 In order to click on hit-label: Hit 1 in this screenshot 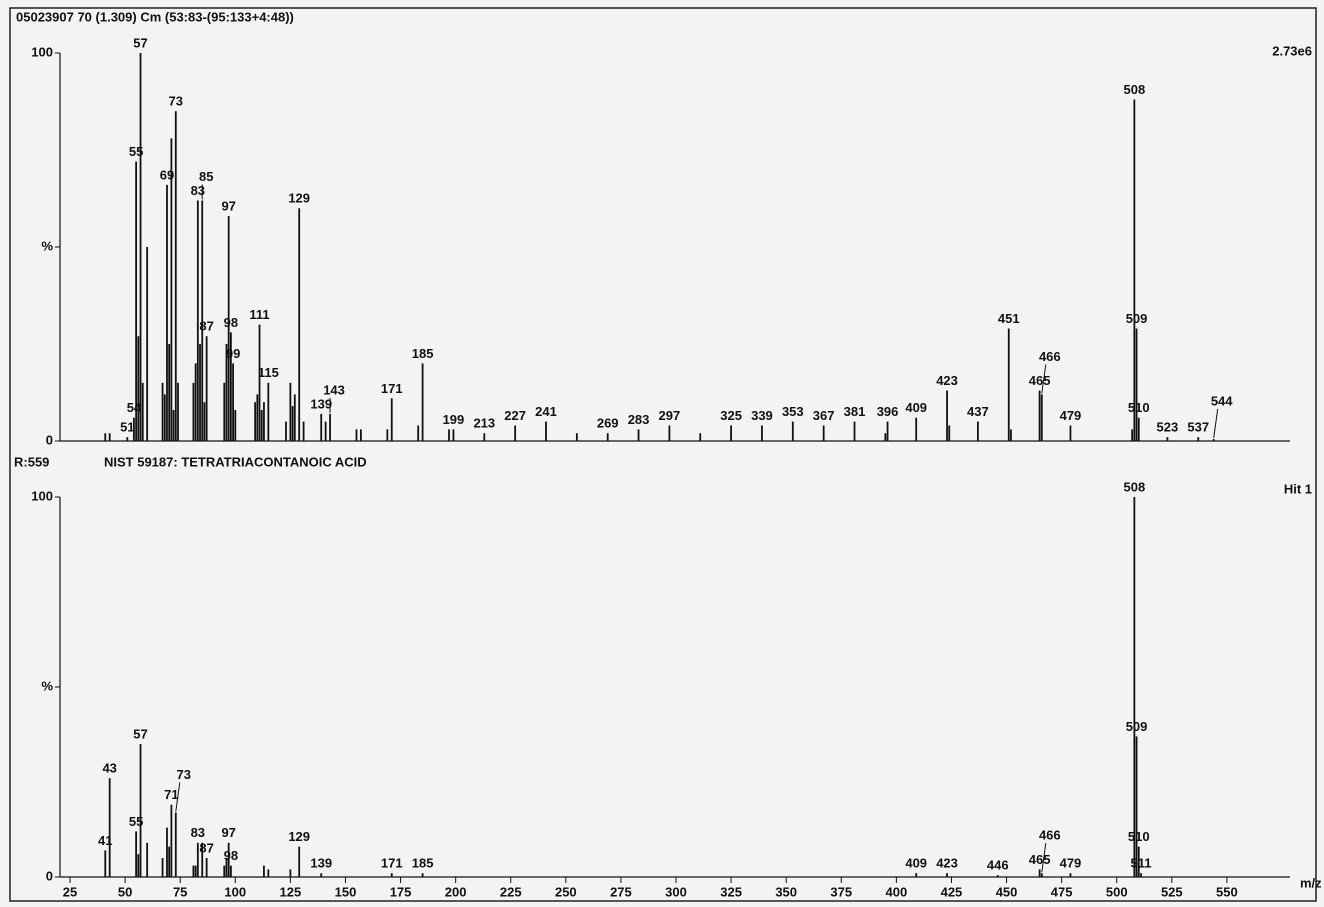, I will do `click(1298, 488)`.